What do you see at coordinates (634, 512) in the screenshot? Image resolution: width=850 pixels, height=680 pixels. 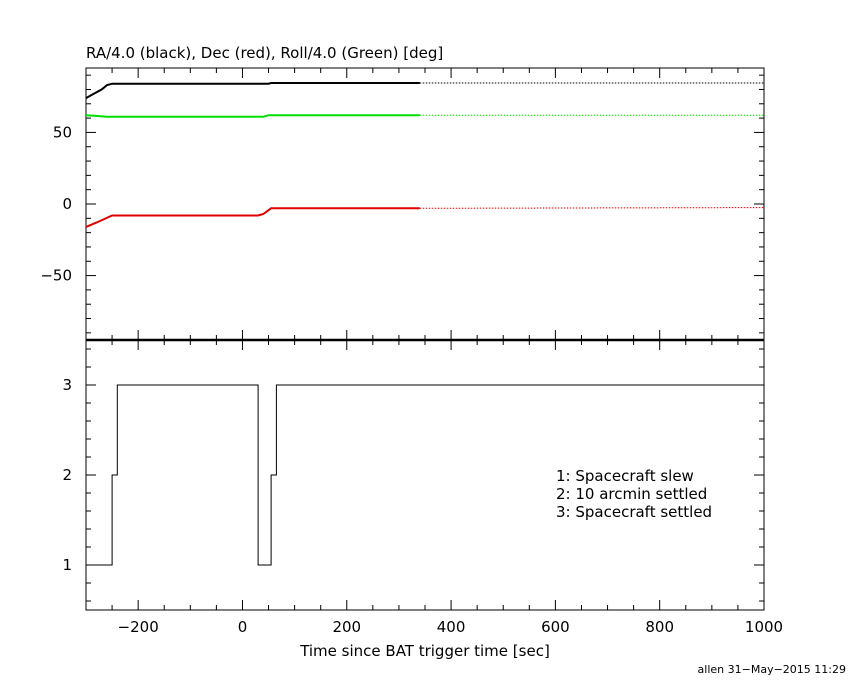 I see `legend-note-3: 3: Spacecraft settled` at bounding box center [634, 512].